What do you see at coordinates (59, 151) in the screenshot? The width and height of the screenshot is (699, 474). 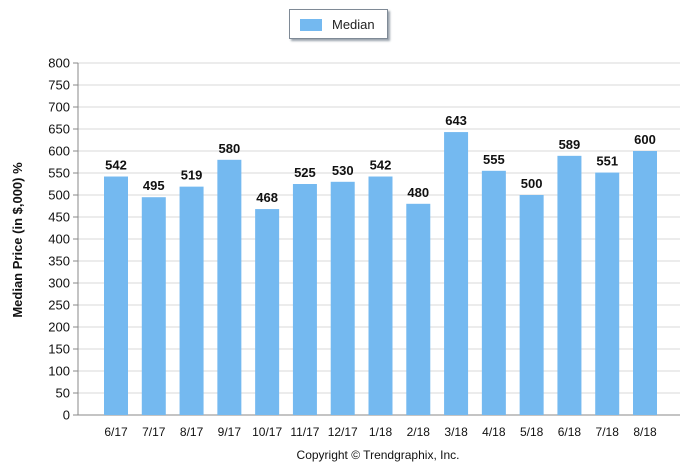 I see `y-tick-label: 600` at bounding box center [59, 151].